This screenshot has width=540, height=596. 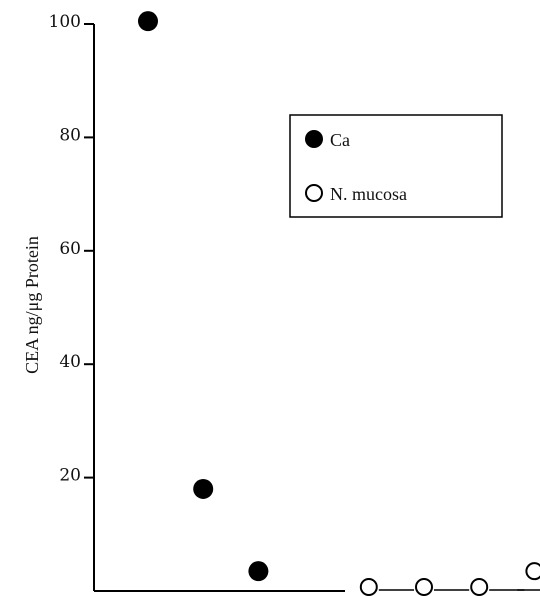 What do you see at coordinates (340, 140) in the screenshot?
I see `legend-label-ca: Ca` at bounding box center [340, 140].